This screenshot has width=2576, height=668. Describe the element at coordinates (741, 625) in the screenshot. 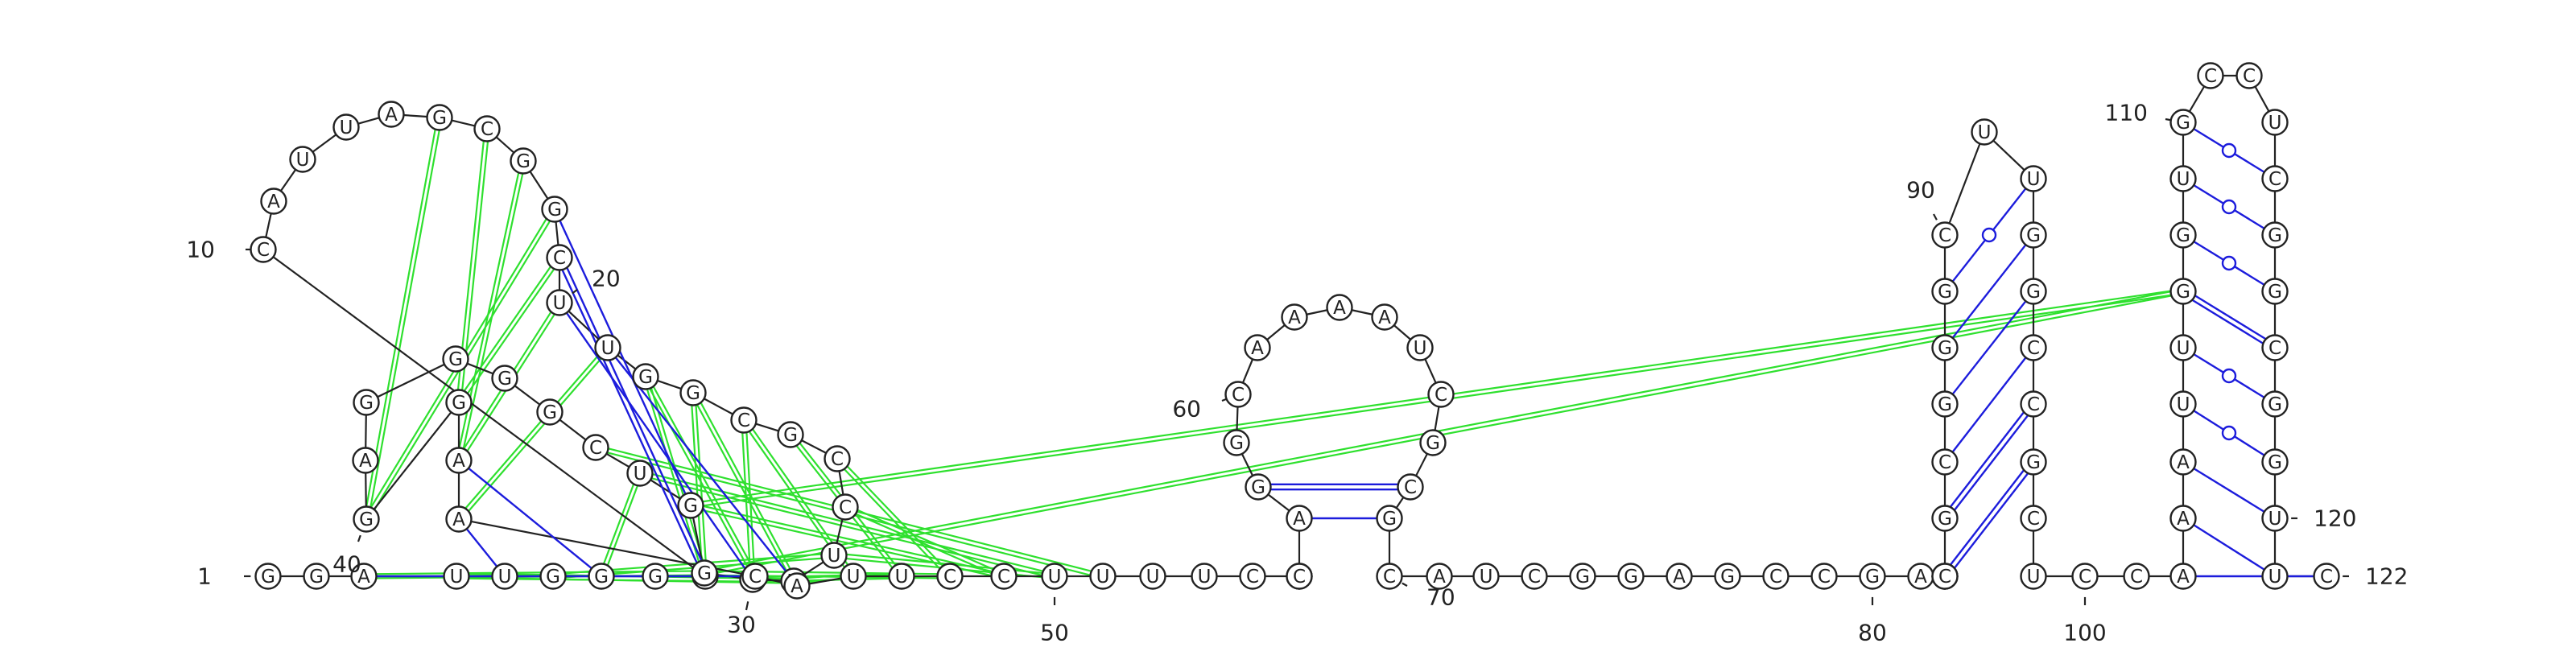

I see `position-label: 30` at that location.